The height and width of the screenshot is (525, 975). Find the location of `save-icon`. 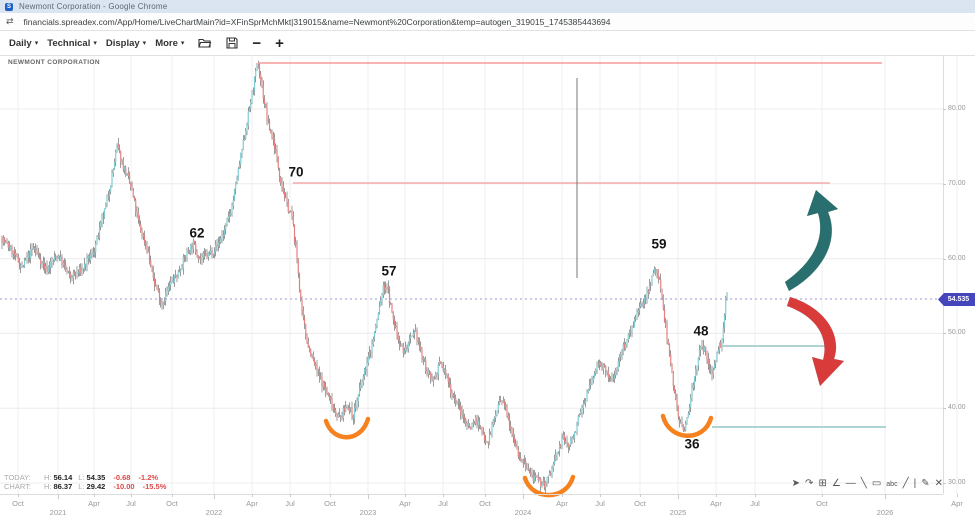

save-icon is located at coordinates (232, 43).